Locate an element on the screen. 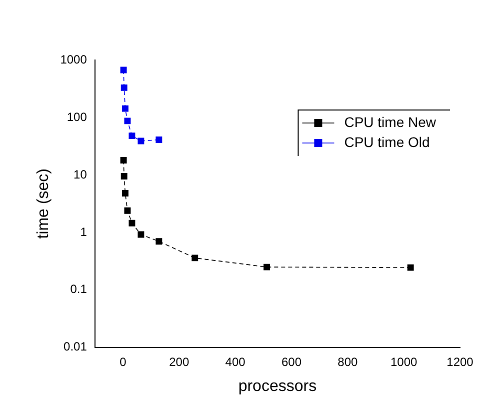 This screenshot has width=500, height=420. y-tick-label: 0.1 is located at coordinates (79, 289).